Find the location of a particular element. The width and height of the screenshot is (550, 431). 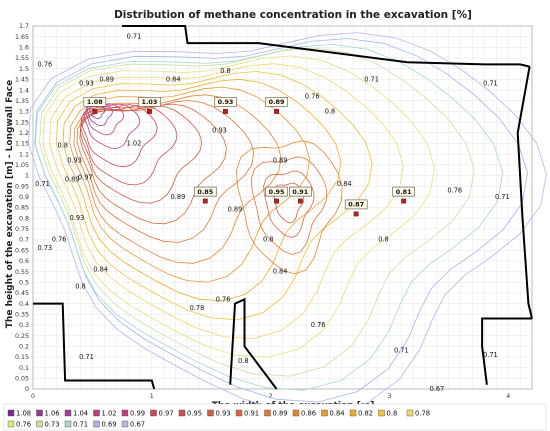

legend-item: 0.71 is located at coordinates (76, 424).